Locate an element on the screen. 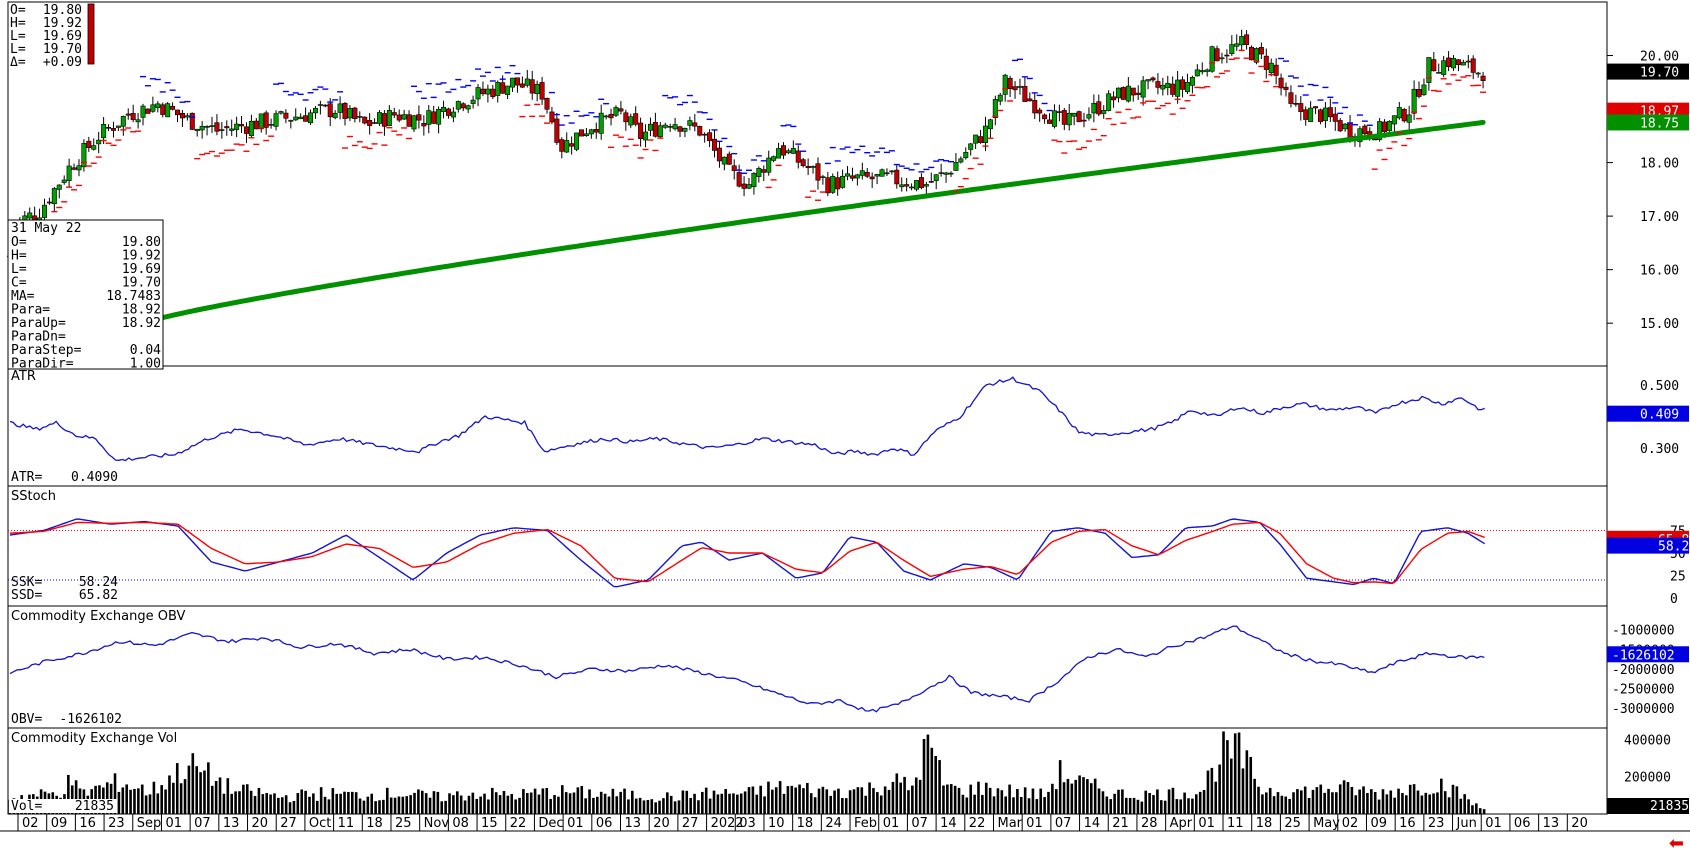 This screenshot has height=859, width=1690. panel-frame-atr is located at coordinates (807, 426).